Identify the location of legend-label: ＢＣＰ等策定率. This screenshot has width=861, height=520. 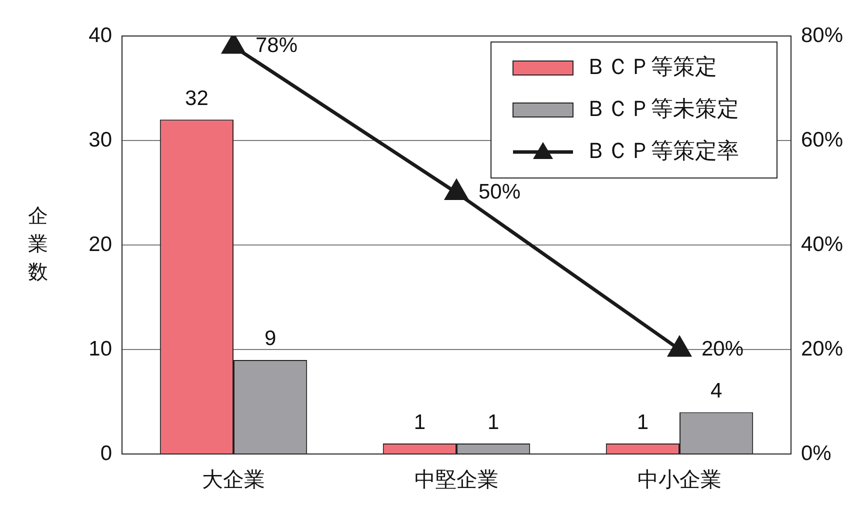
(662, 151).